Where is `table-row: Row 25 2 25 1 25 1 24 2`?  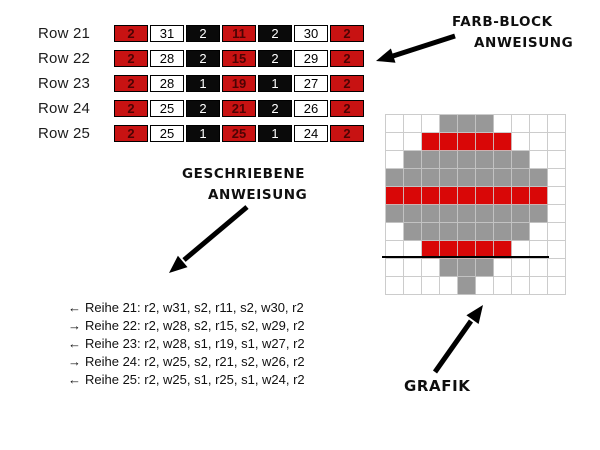 table-row: Row 25 2 25 1 25 1 24 2 is located at coordinates (202, 133).